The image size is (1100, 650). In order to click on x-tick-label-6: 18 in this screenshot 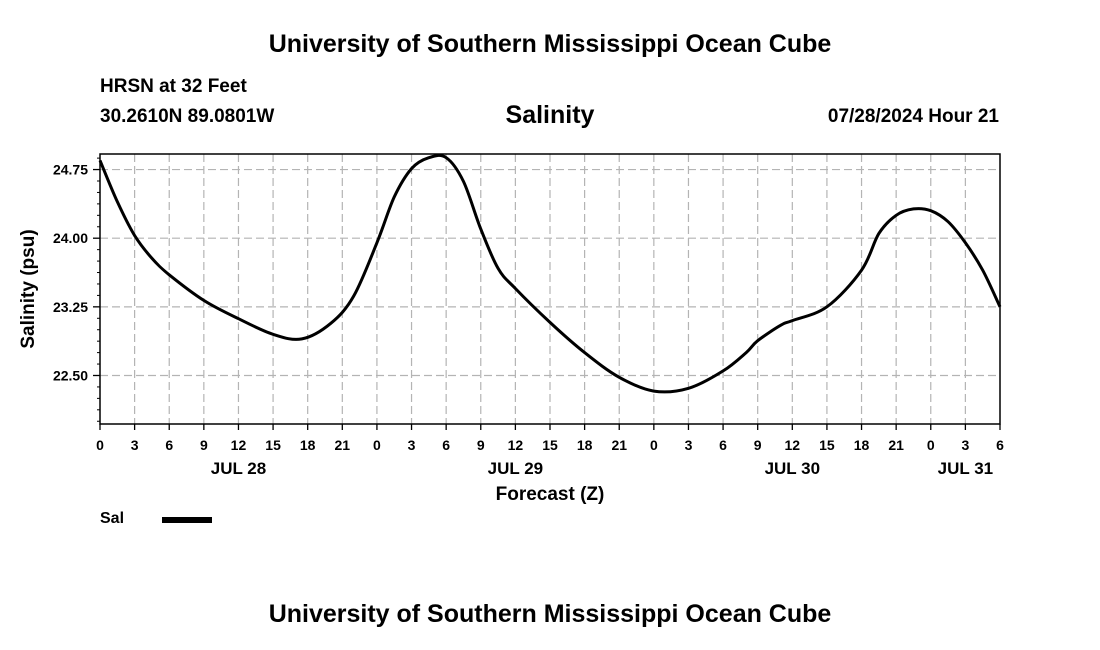, I will do `click(308, 445)`.